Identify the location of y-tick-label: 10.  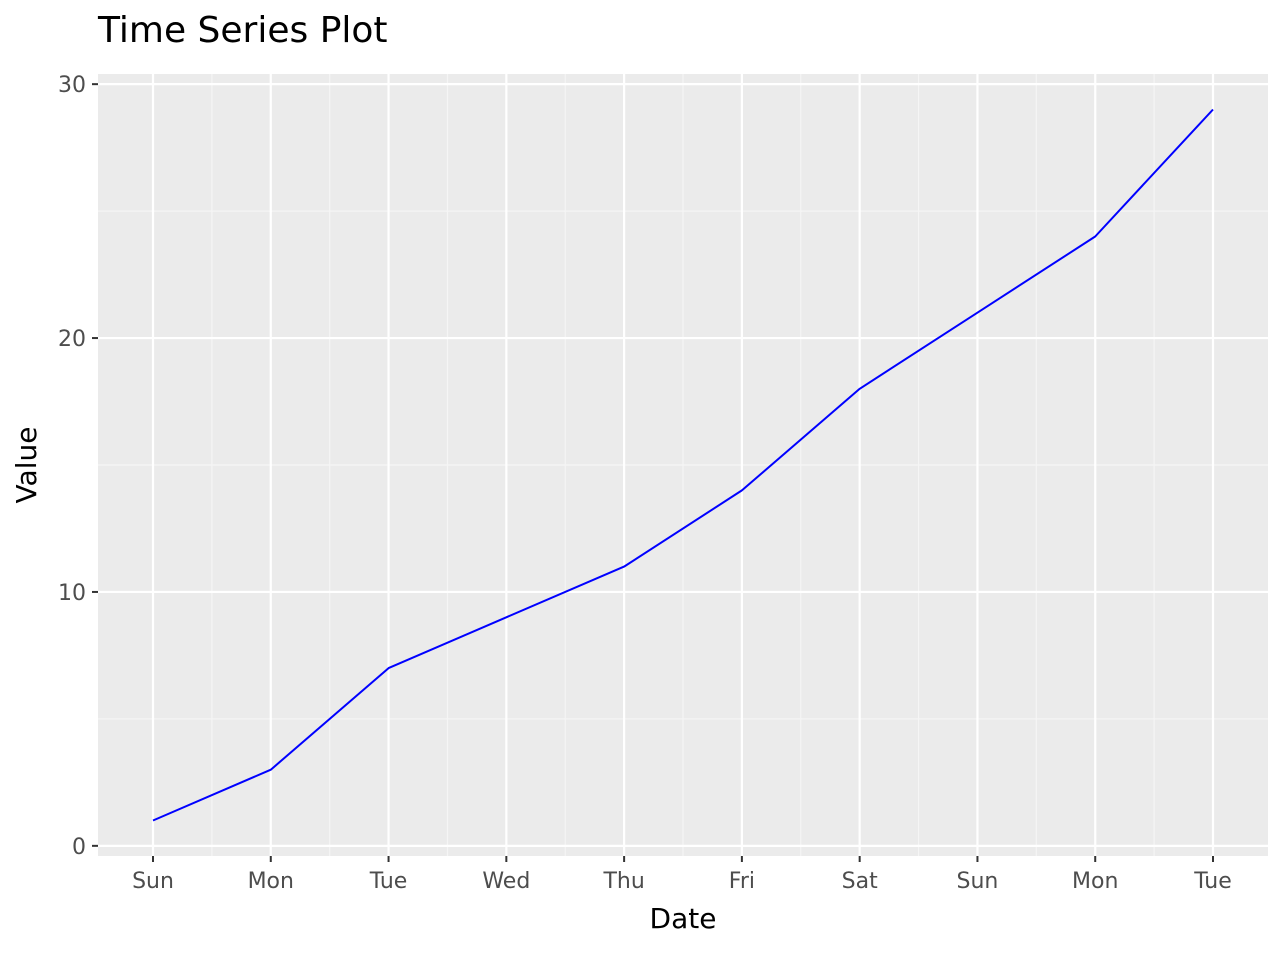
(72, 593).